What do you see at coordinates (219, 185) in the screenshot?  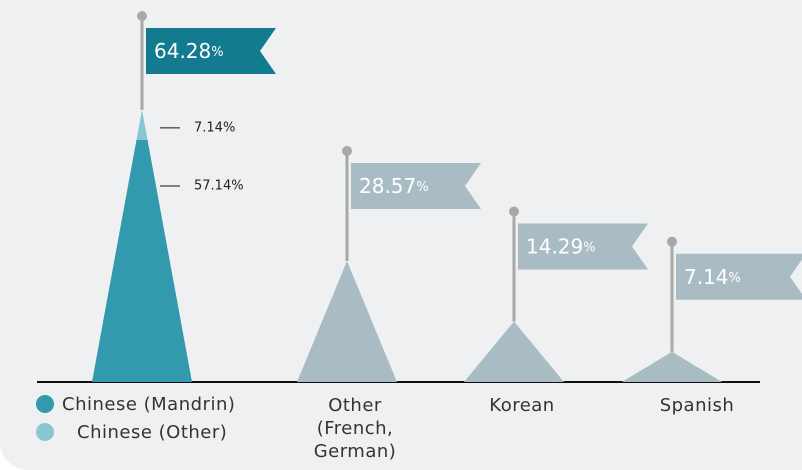 I see `segment-label: 57.14%` at bounding box center [219, 185].